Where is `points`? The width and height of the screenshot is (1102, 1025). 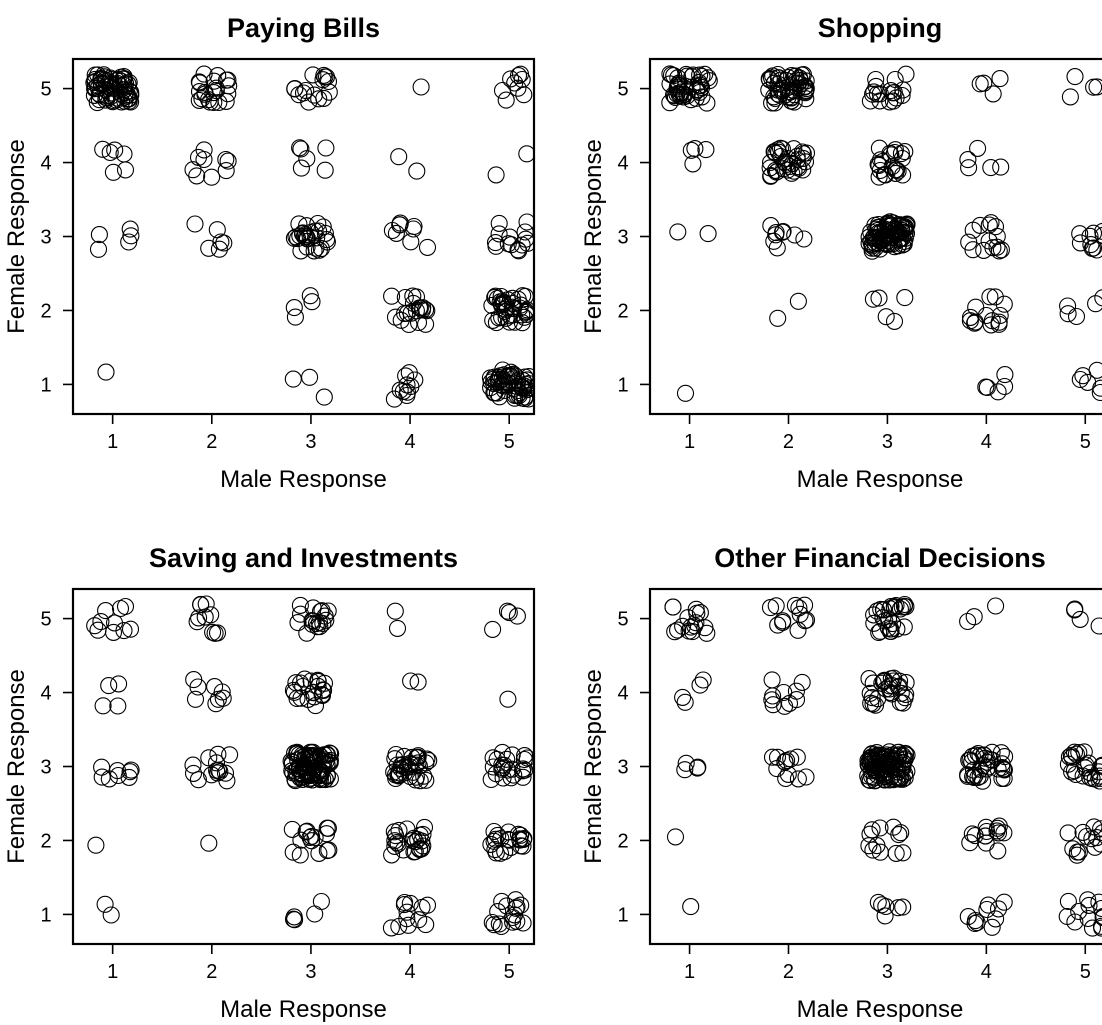
points is located at coordinates (881, 233).